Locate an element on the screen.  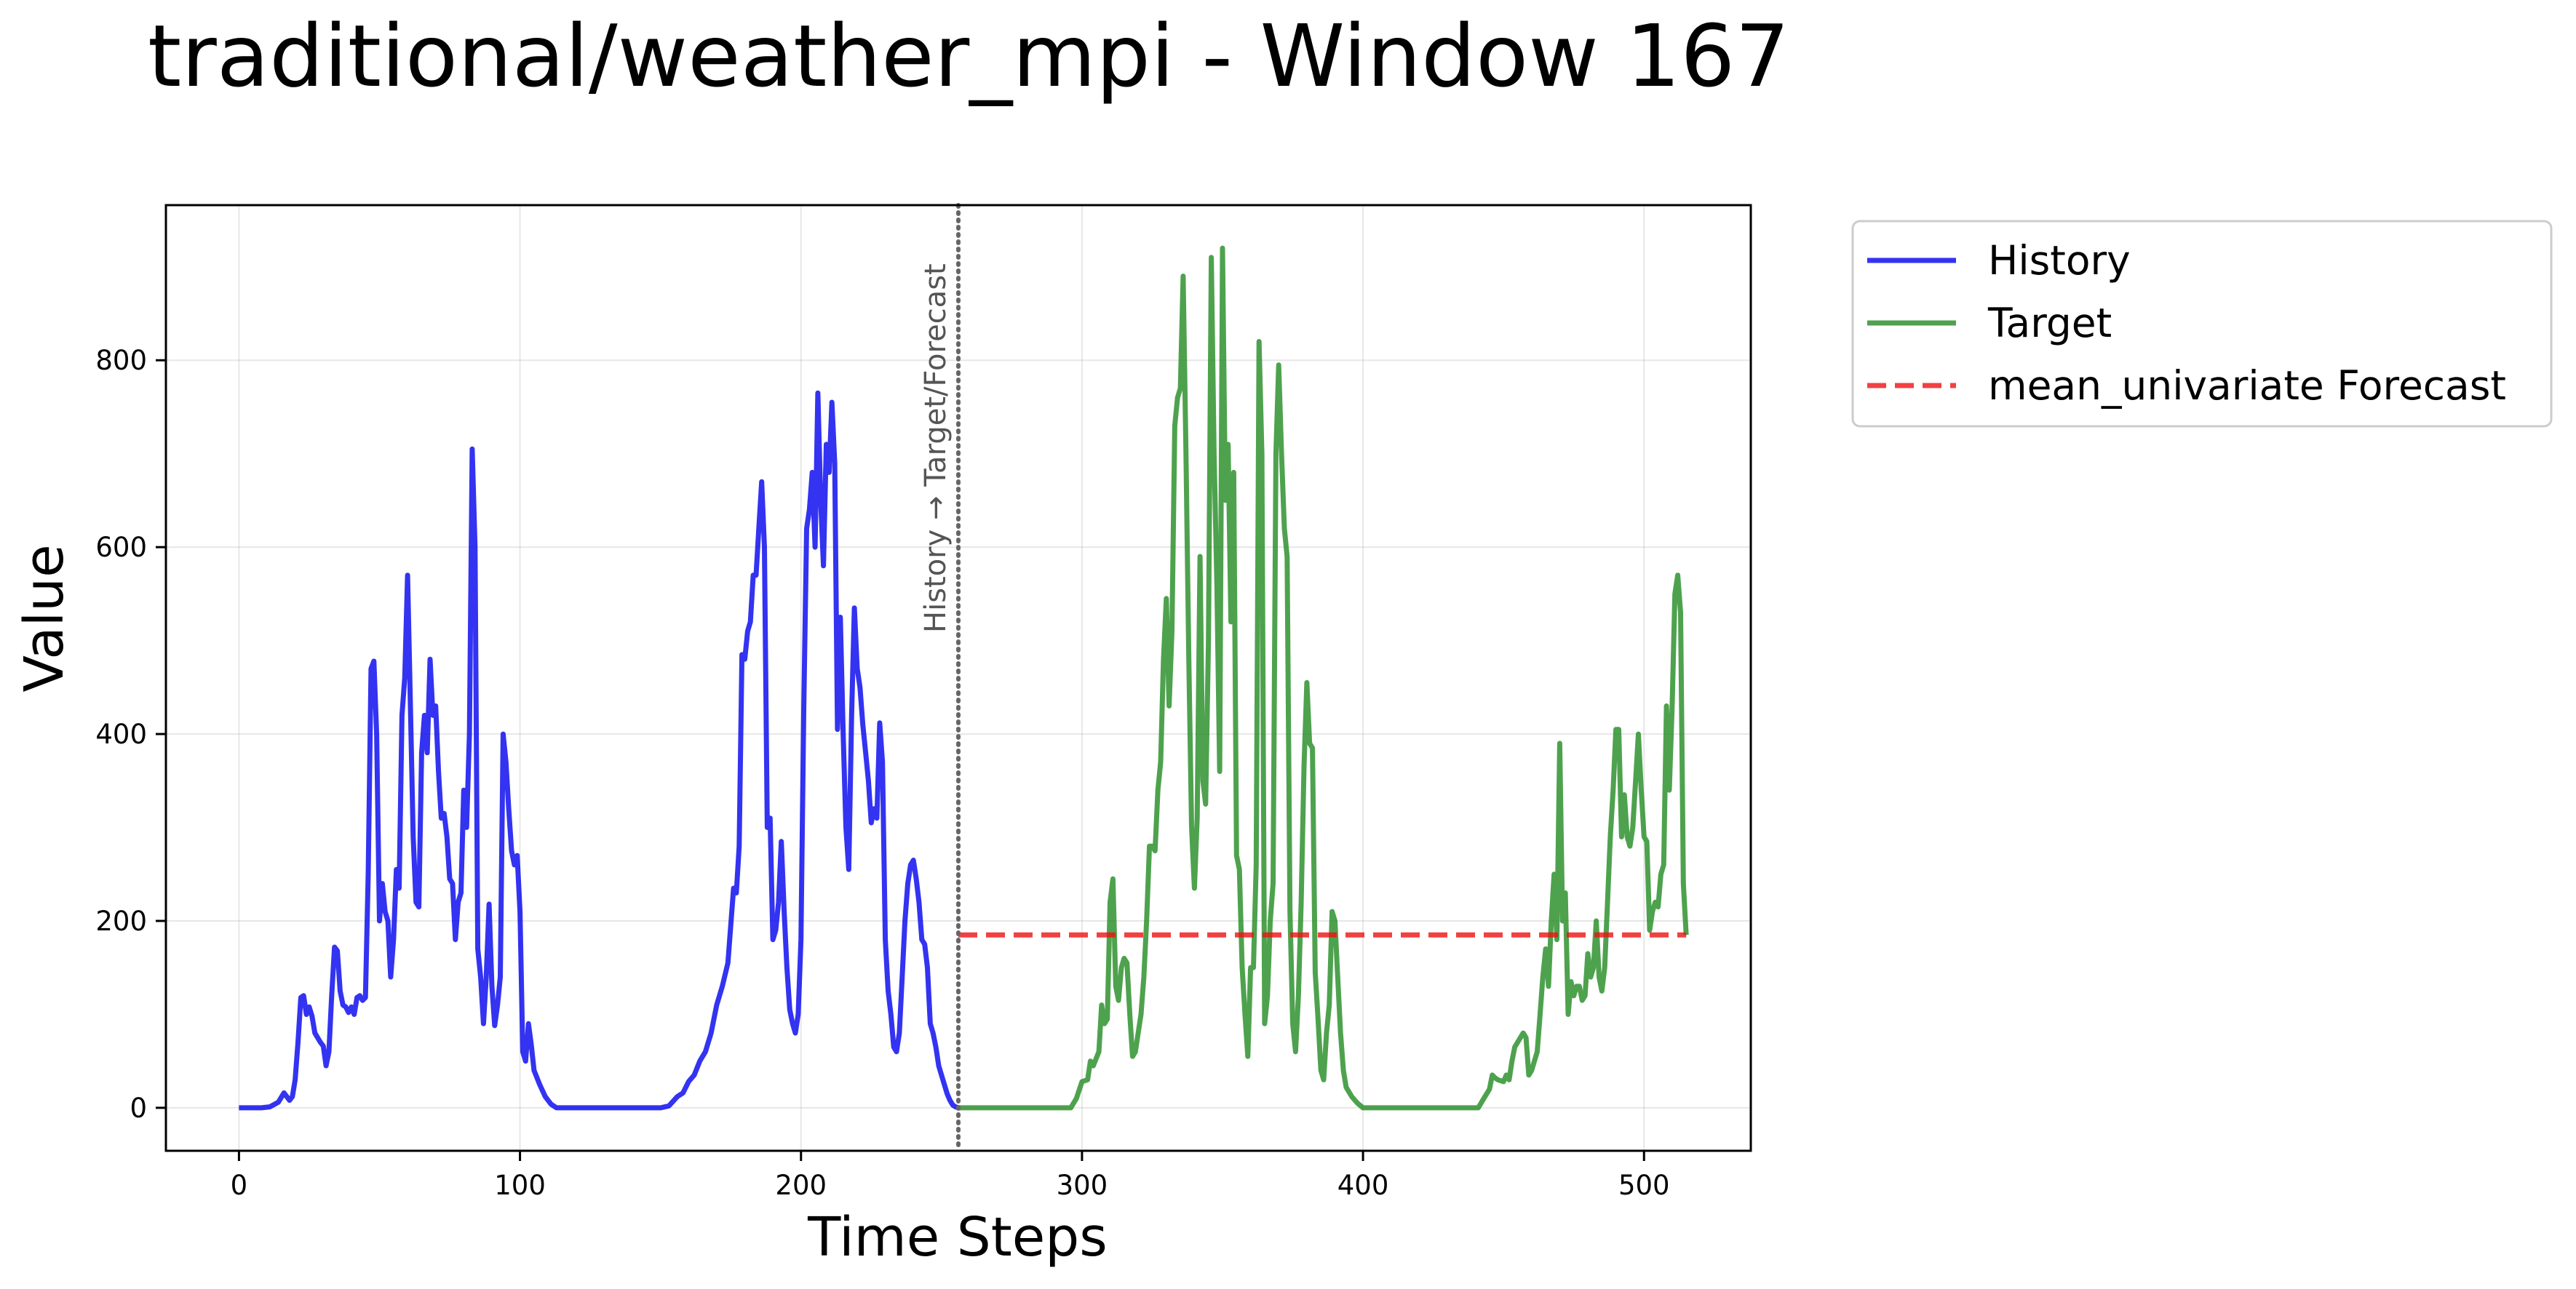
legend-box is located at coordinates (2202, 324).